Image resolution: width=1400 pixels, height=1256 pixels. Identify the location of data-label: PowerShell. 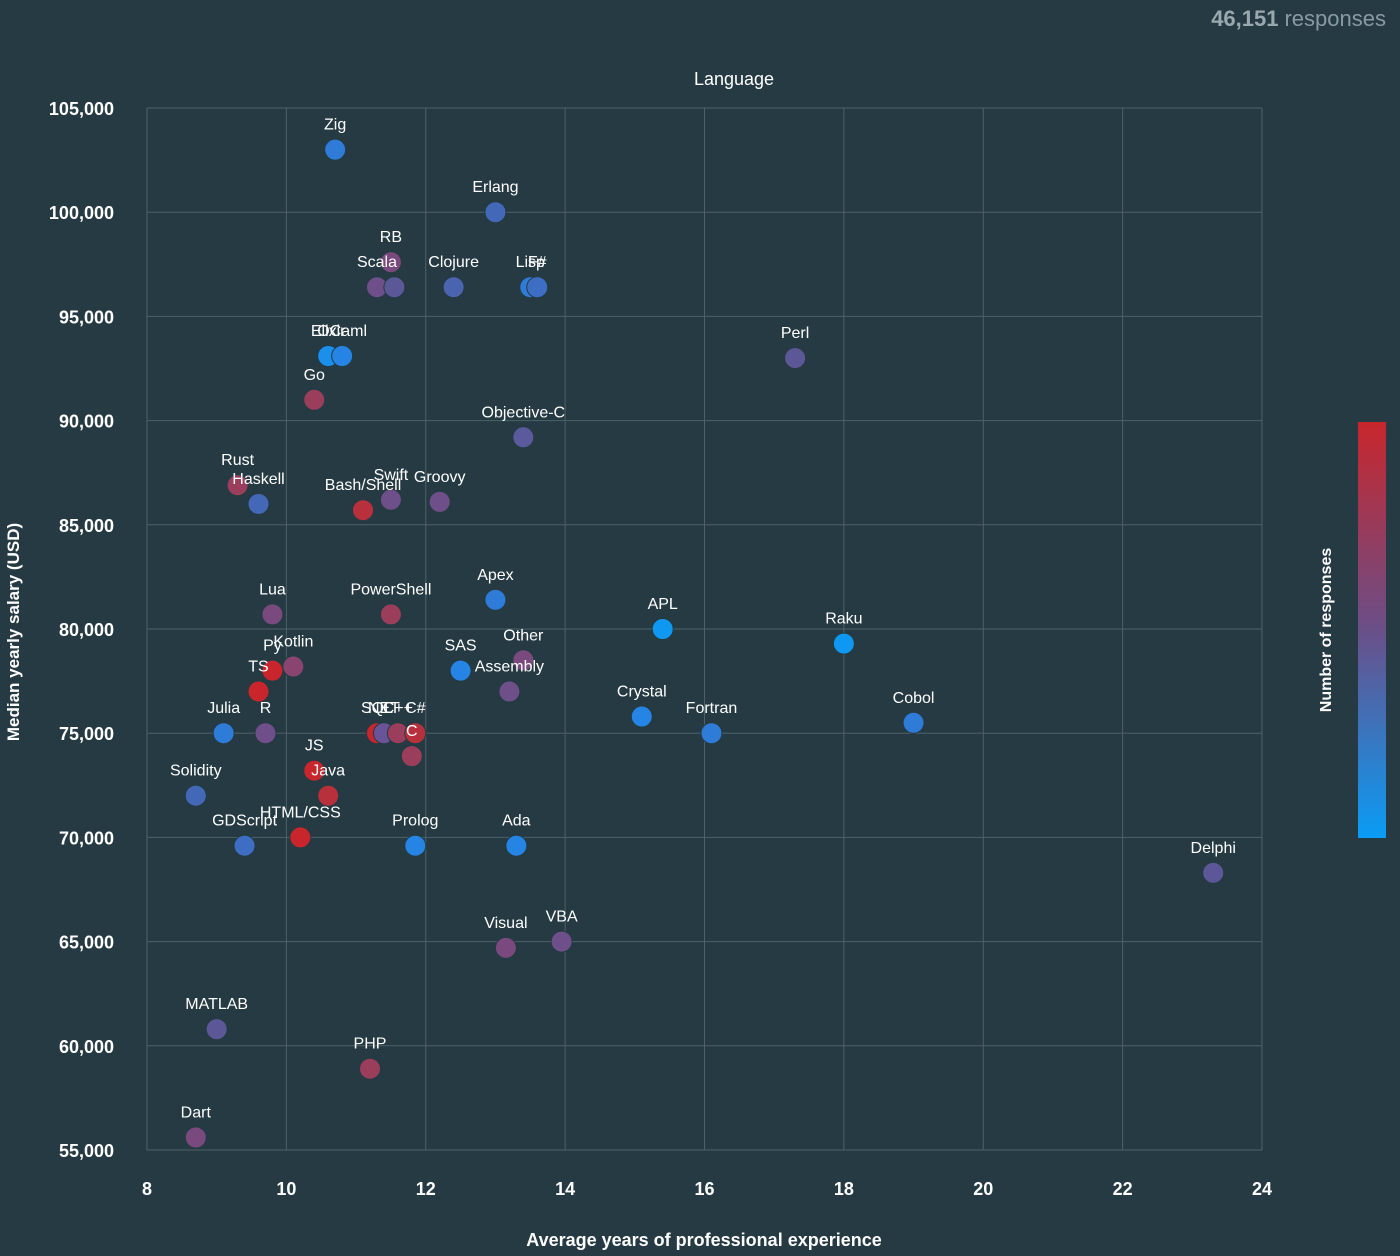
(390, 589).